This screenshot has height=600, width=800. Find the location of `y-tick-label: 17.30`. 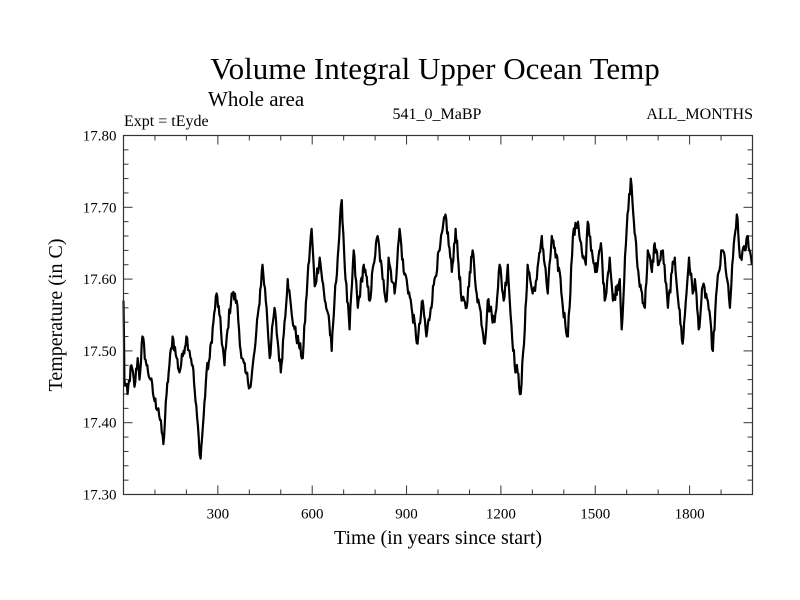

y-tick-label: 17.30 is located at coordinates (100, 496).